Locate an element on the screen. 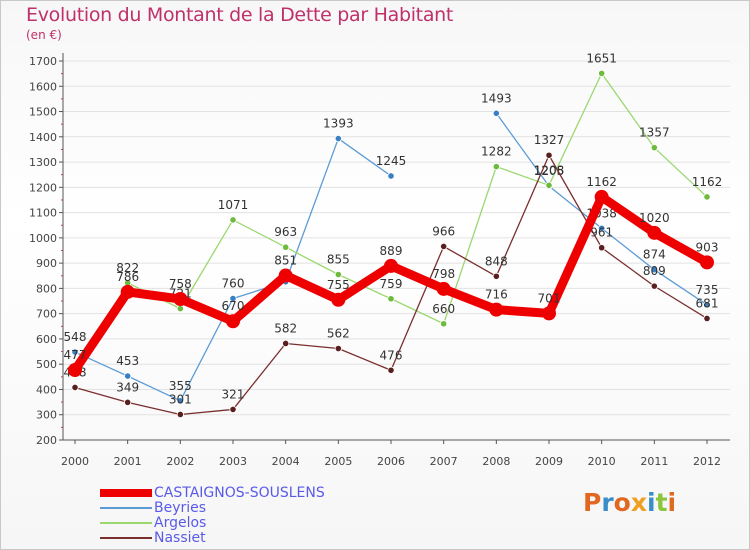  data-label: 760 is located at coordinates (233, 284).